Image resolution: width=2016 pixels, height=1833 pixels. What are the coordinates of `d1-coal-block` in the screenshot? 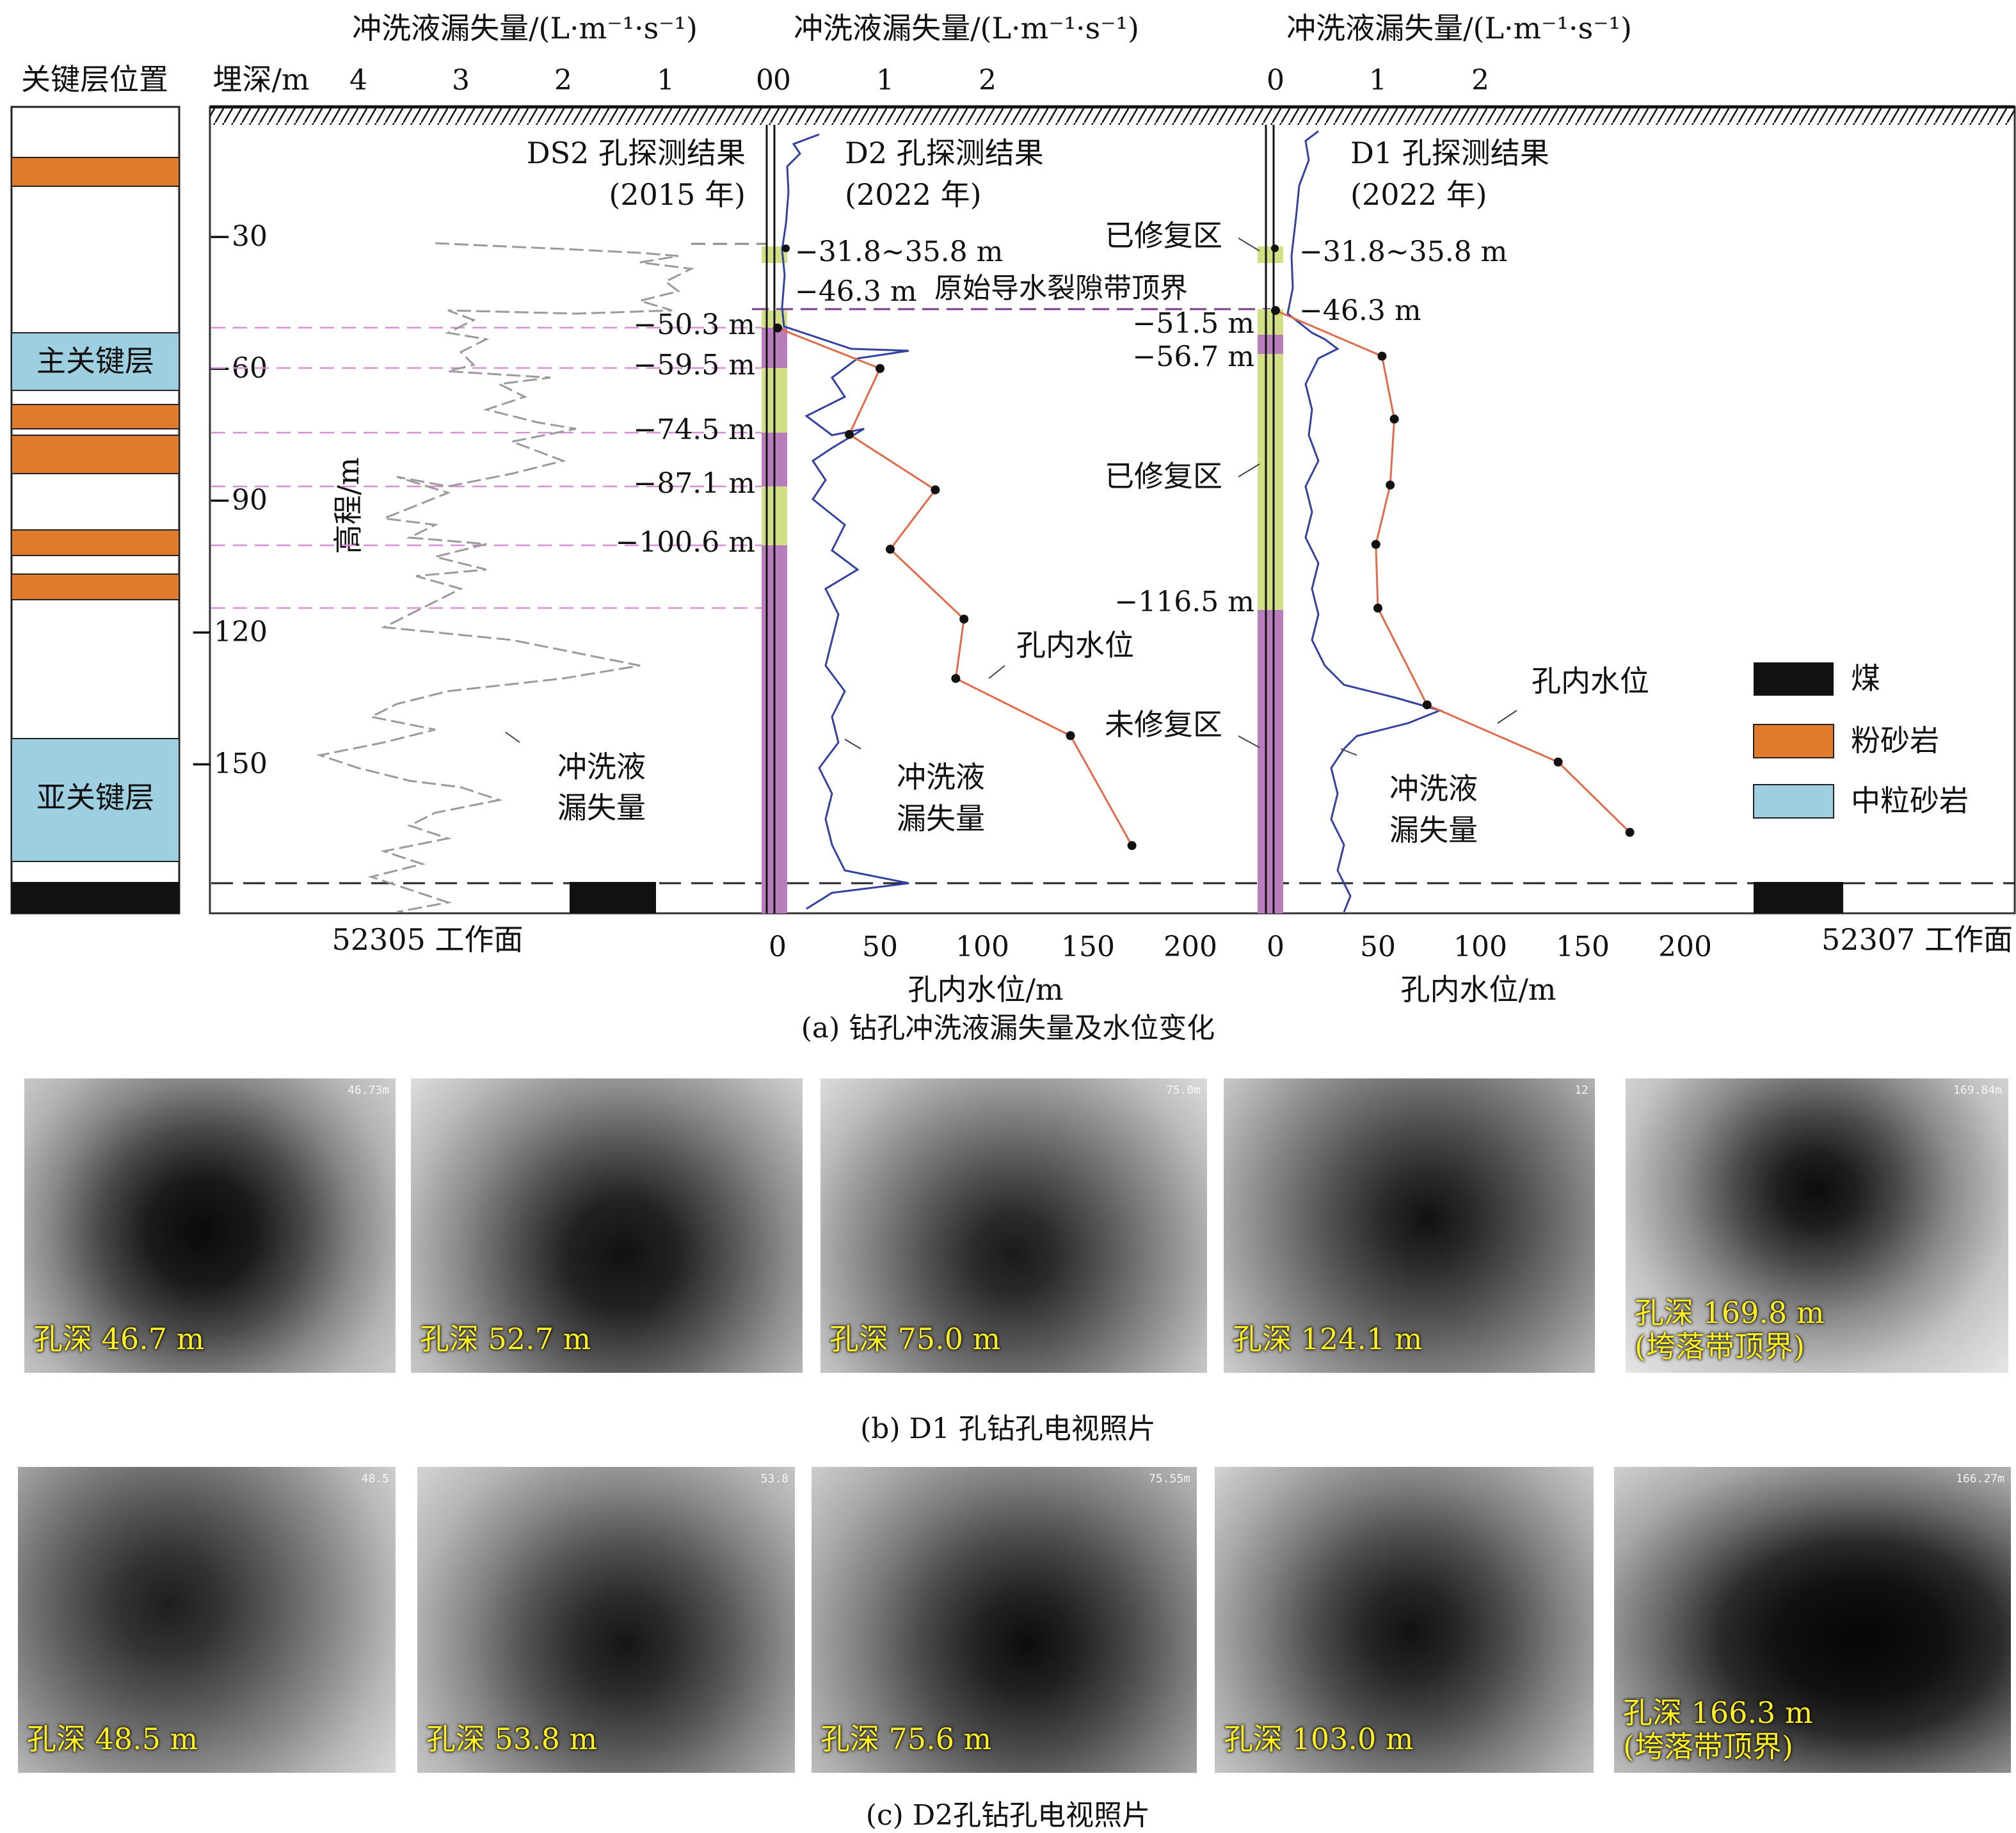 It's located at (1798, 897).